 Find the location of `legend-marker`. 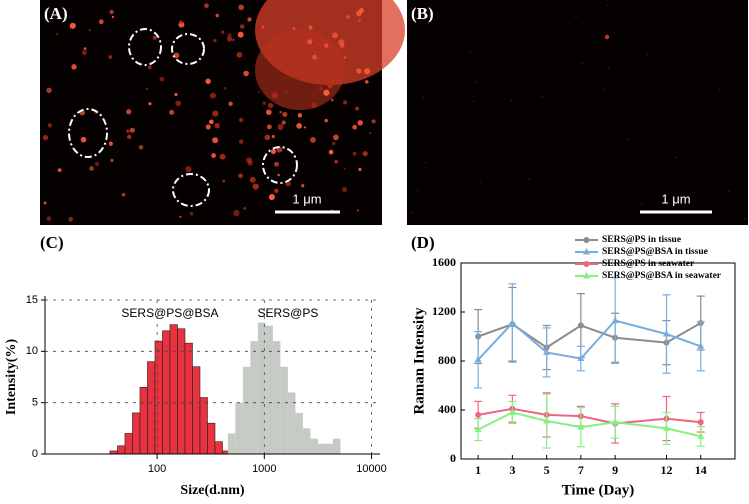

legend-marker is located at coordinates (586, 240).